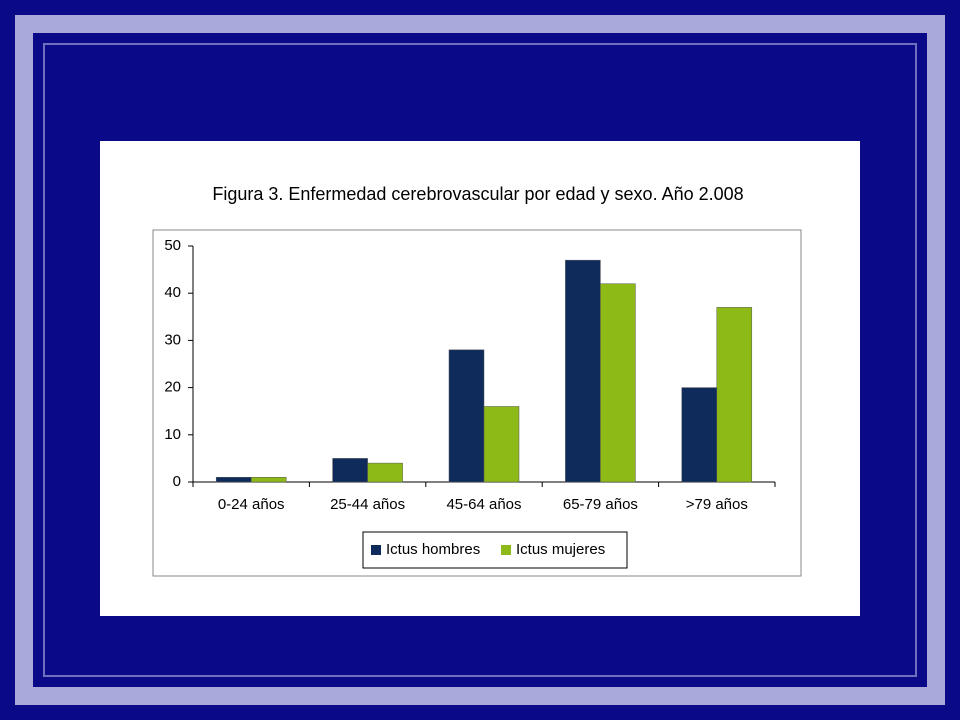 Image resolution: width=960 pixels, height=725 pixels. I want to click on y-tick-label: 30, so click(172, 339).